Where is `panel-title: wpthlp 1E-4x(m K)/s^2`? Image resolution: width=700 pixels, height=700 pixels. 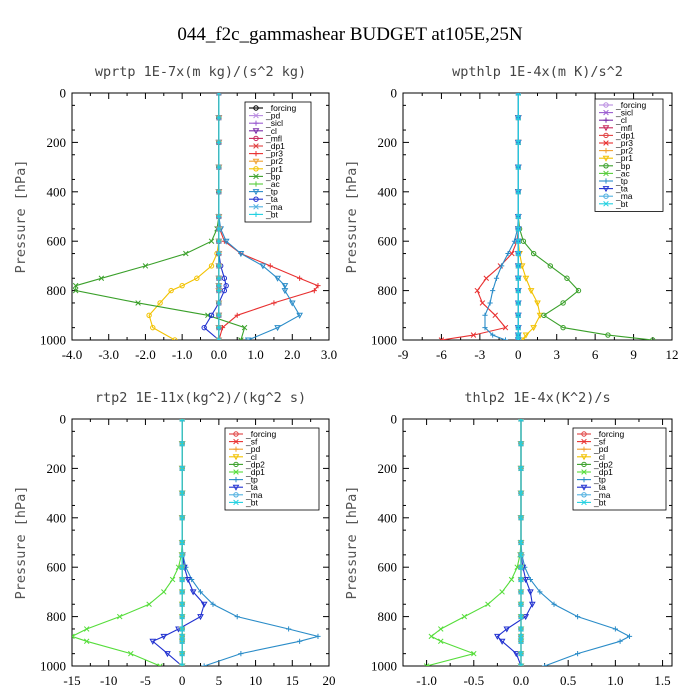
panel-title: wpthlp 1E-4x(m K)/s^2 is located at coordinates (537, 72).